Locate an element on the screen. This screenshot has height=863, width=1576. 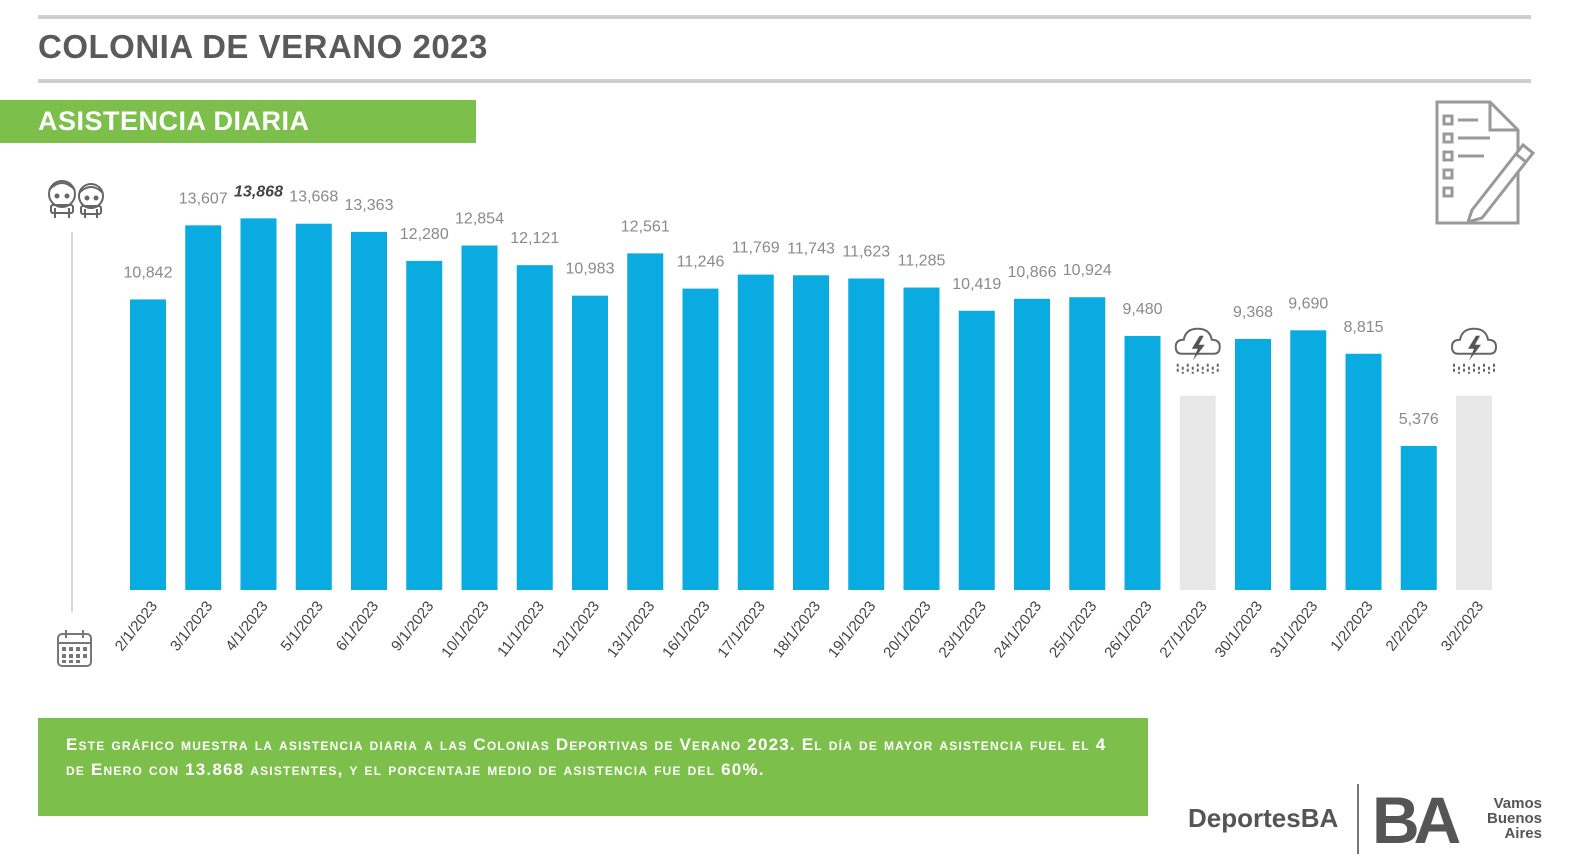
x-tick-label: 6/1/2023 is located at coordinates (357, 626).